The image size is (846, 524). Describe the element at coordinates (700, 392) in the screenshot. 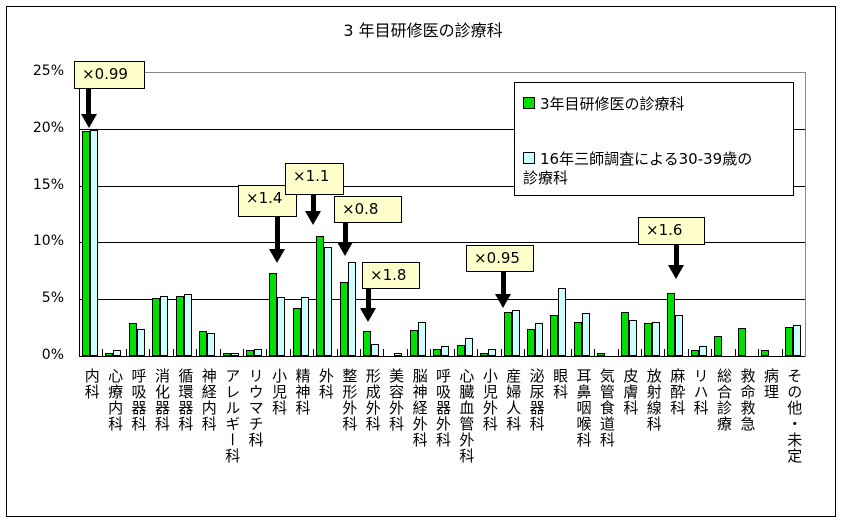

I see `x-axis-label: リハ科` at that location.